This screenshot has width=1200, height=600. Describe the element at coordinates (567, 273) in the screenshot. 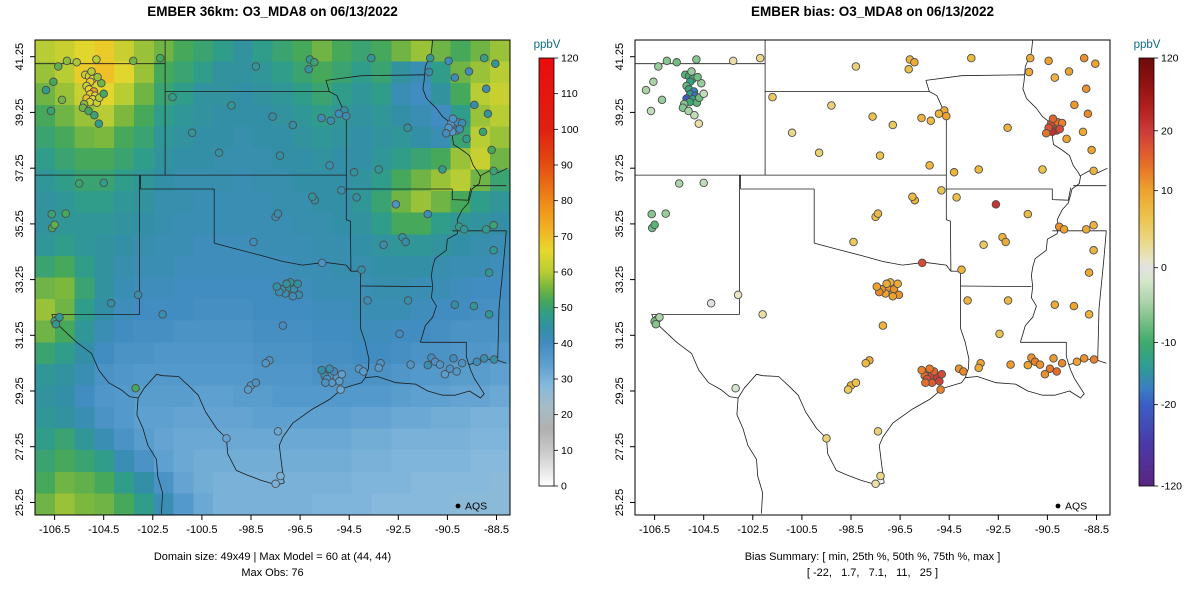

I see `svg-text: 60` at that location.